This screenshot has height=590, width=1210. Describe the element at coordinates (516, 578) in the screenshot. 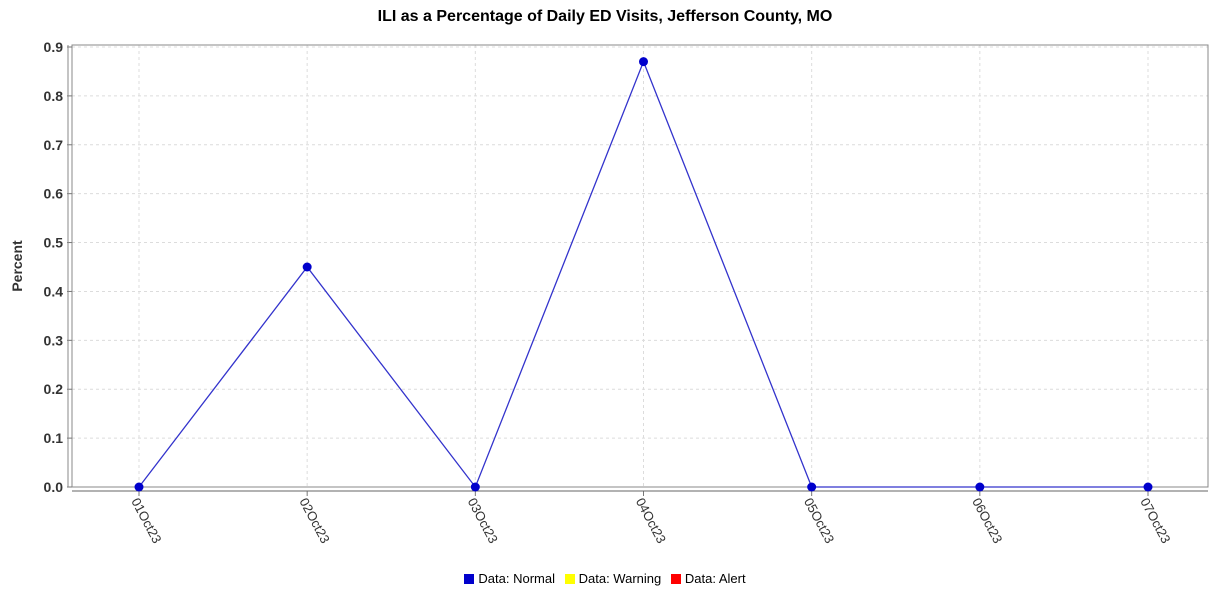

I see `legend-label-normal: Data: Normal` at that location.